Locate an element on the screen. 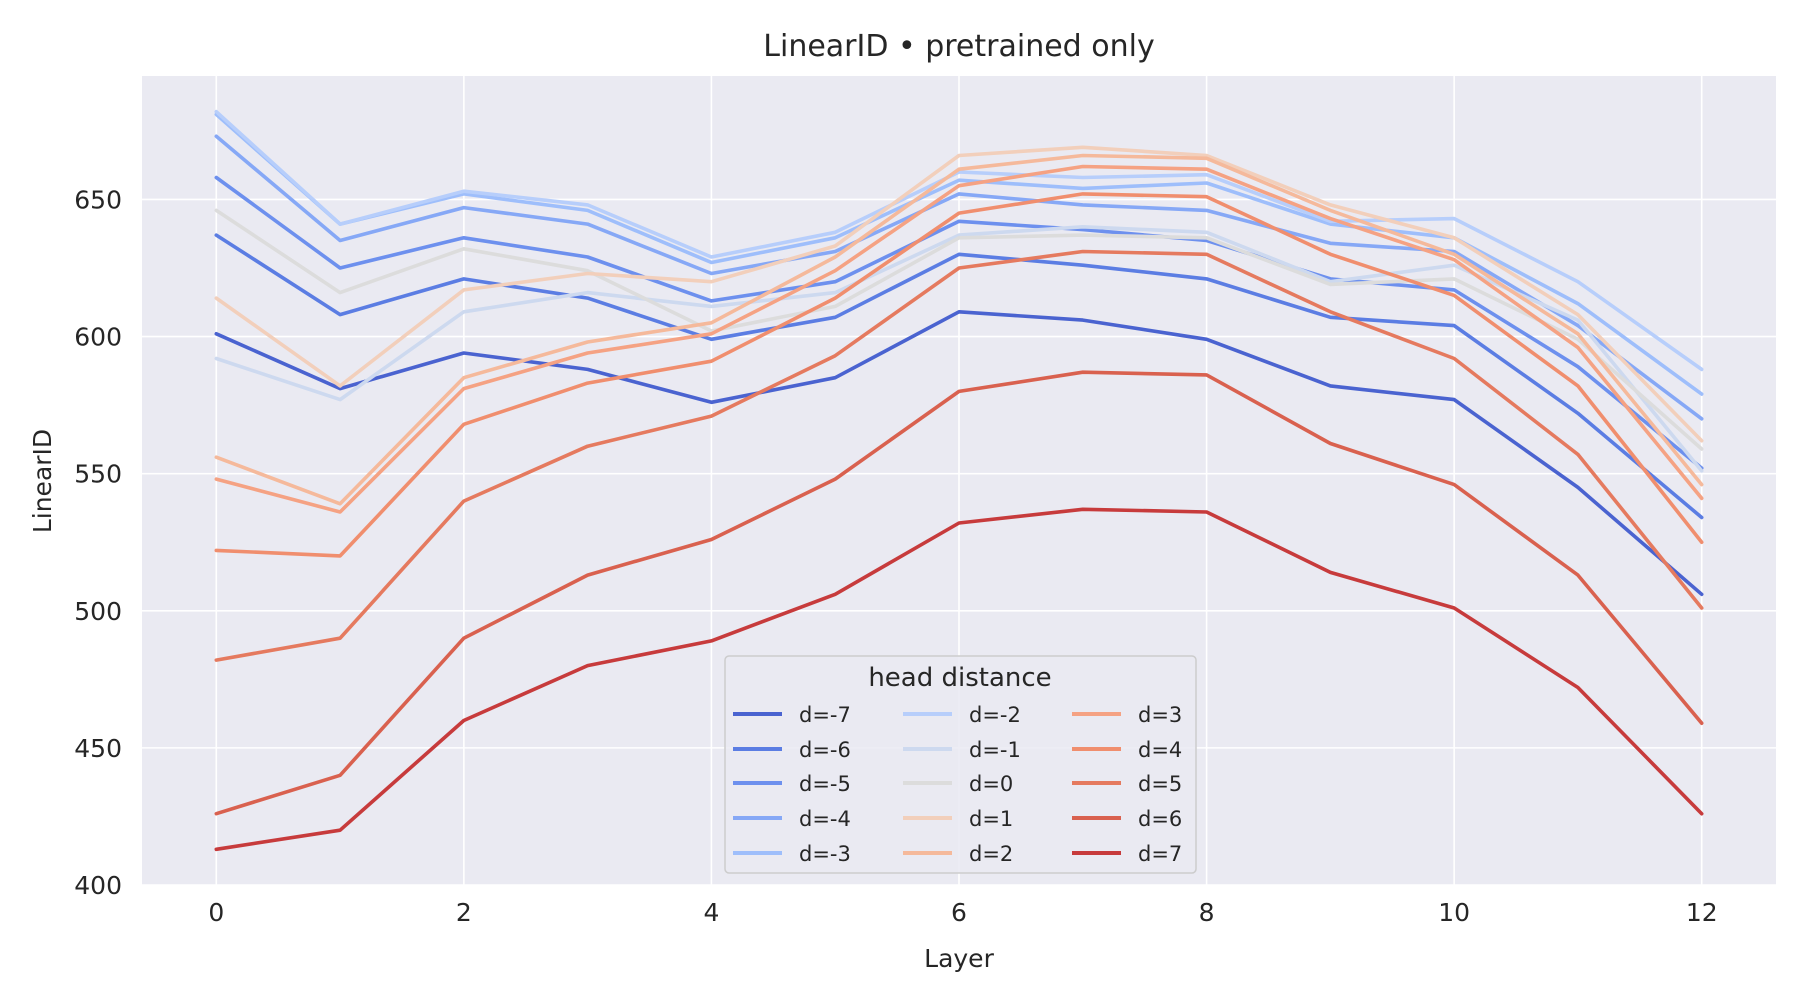 The width and height of the screenshot is (1800, 1000). legend-title: head distance is located at coordinates (959, 678).